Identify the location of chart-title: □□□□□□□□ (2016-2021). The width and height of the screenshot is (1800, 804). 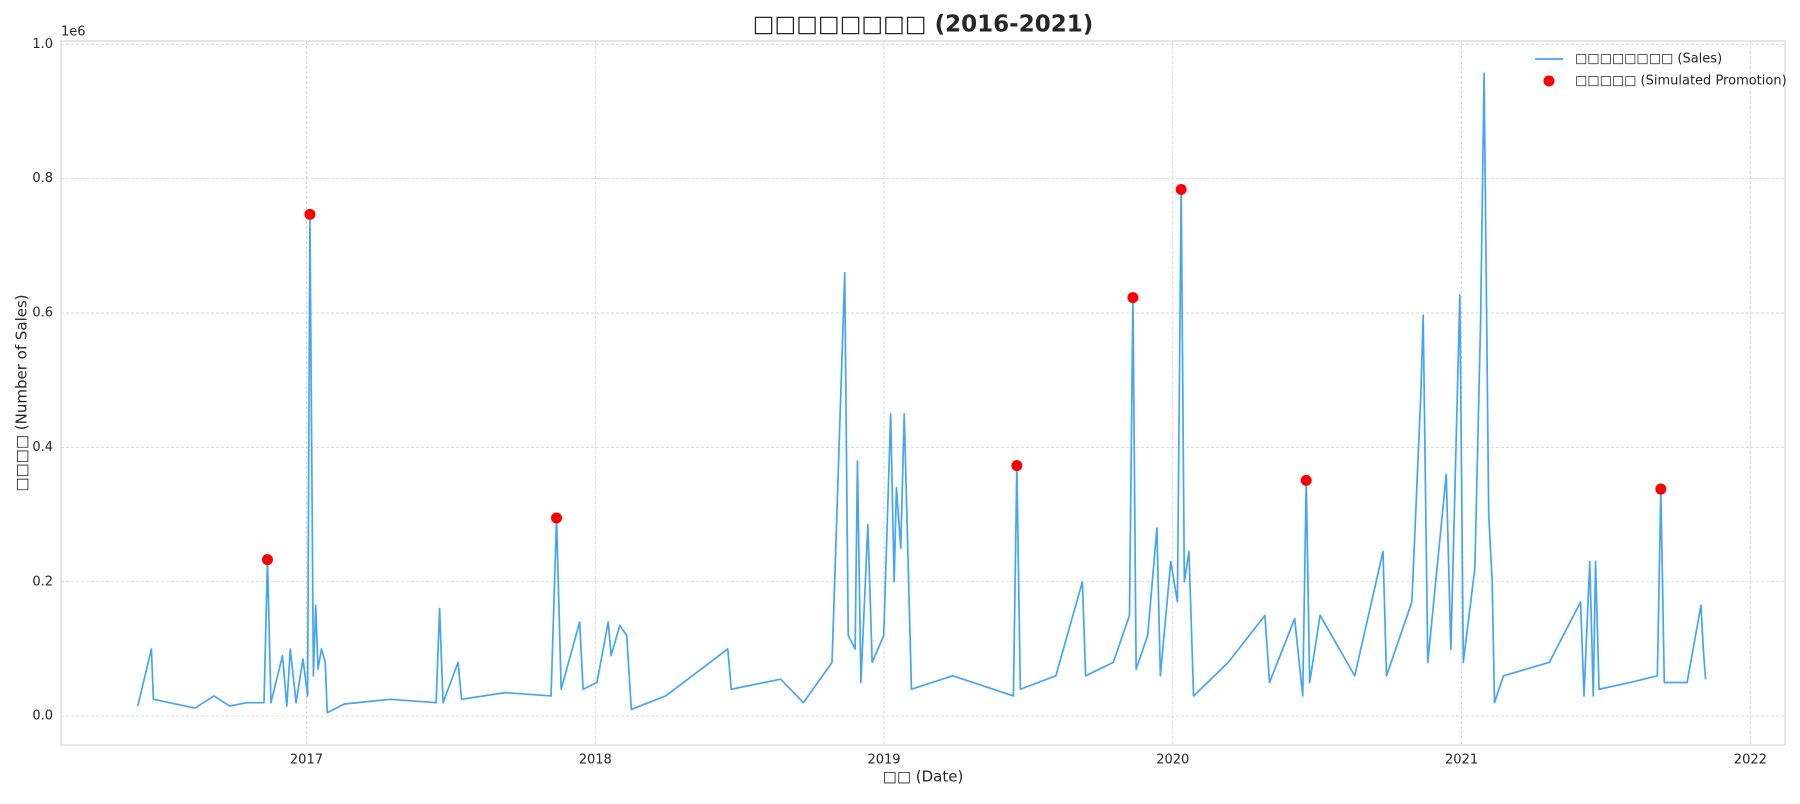
(923, 25).